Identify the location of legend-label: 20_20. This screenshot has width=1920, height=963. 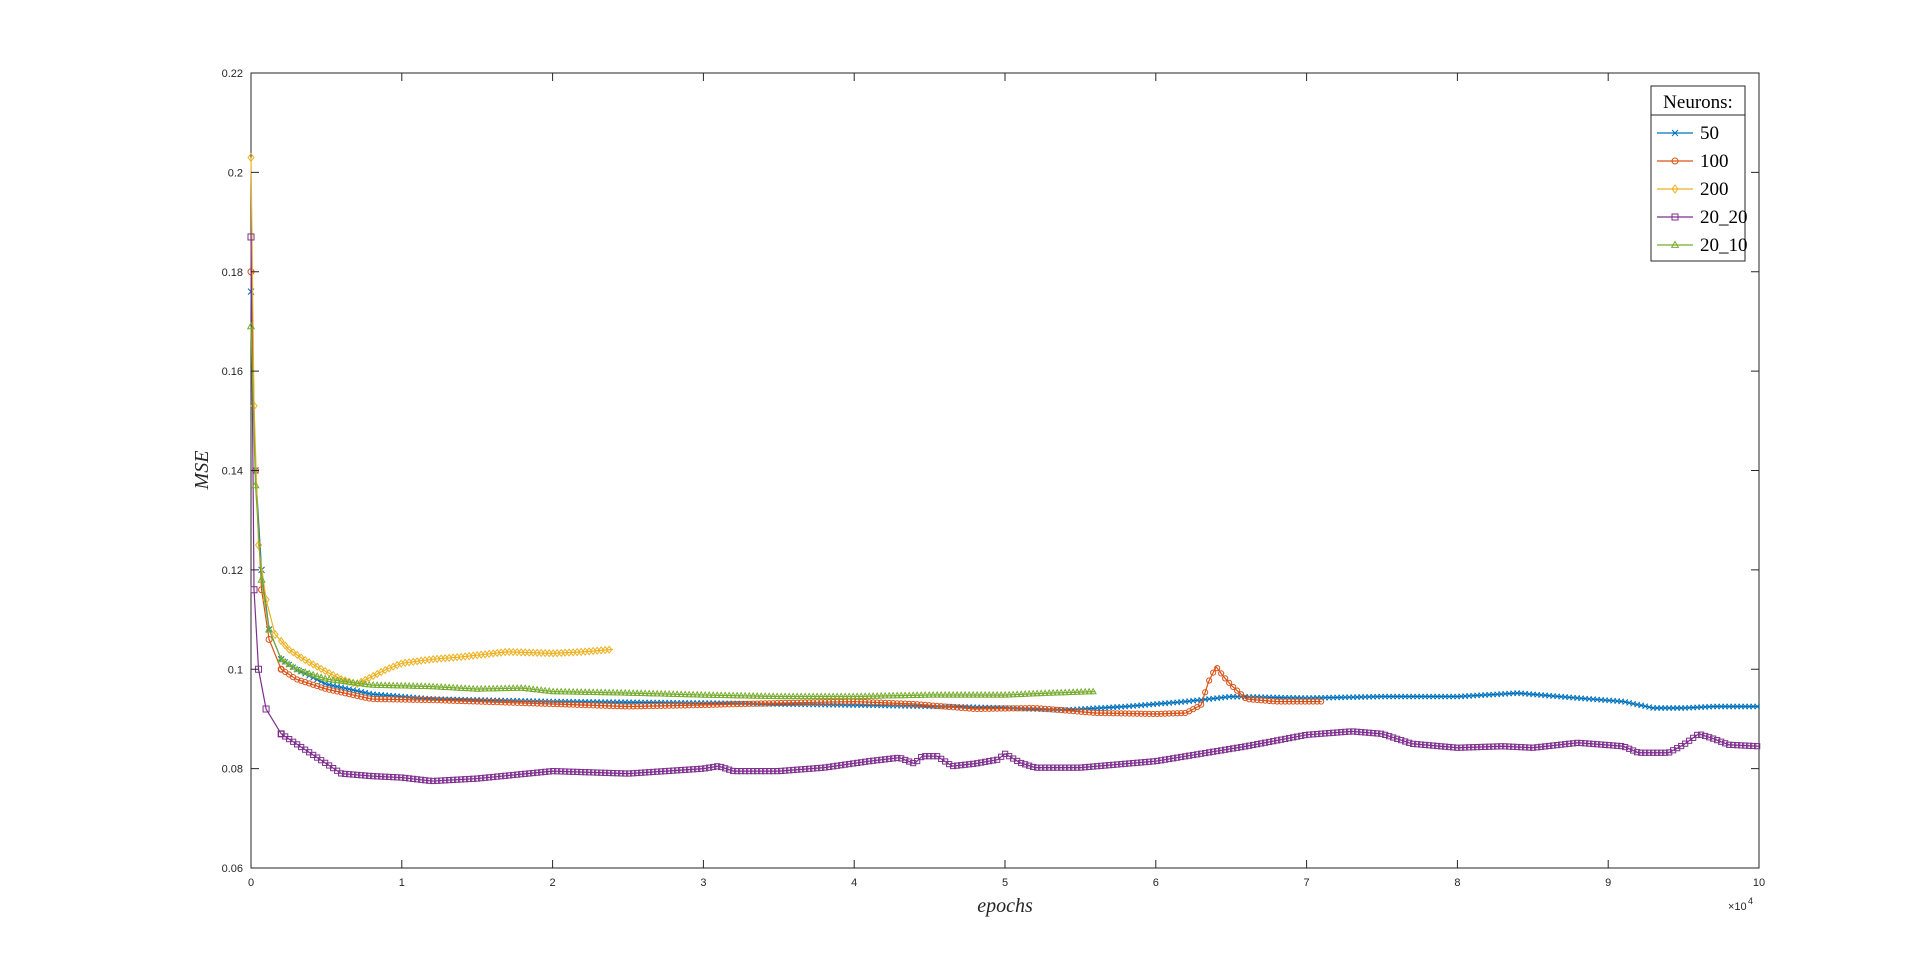
(1724, 217).